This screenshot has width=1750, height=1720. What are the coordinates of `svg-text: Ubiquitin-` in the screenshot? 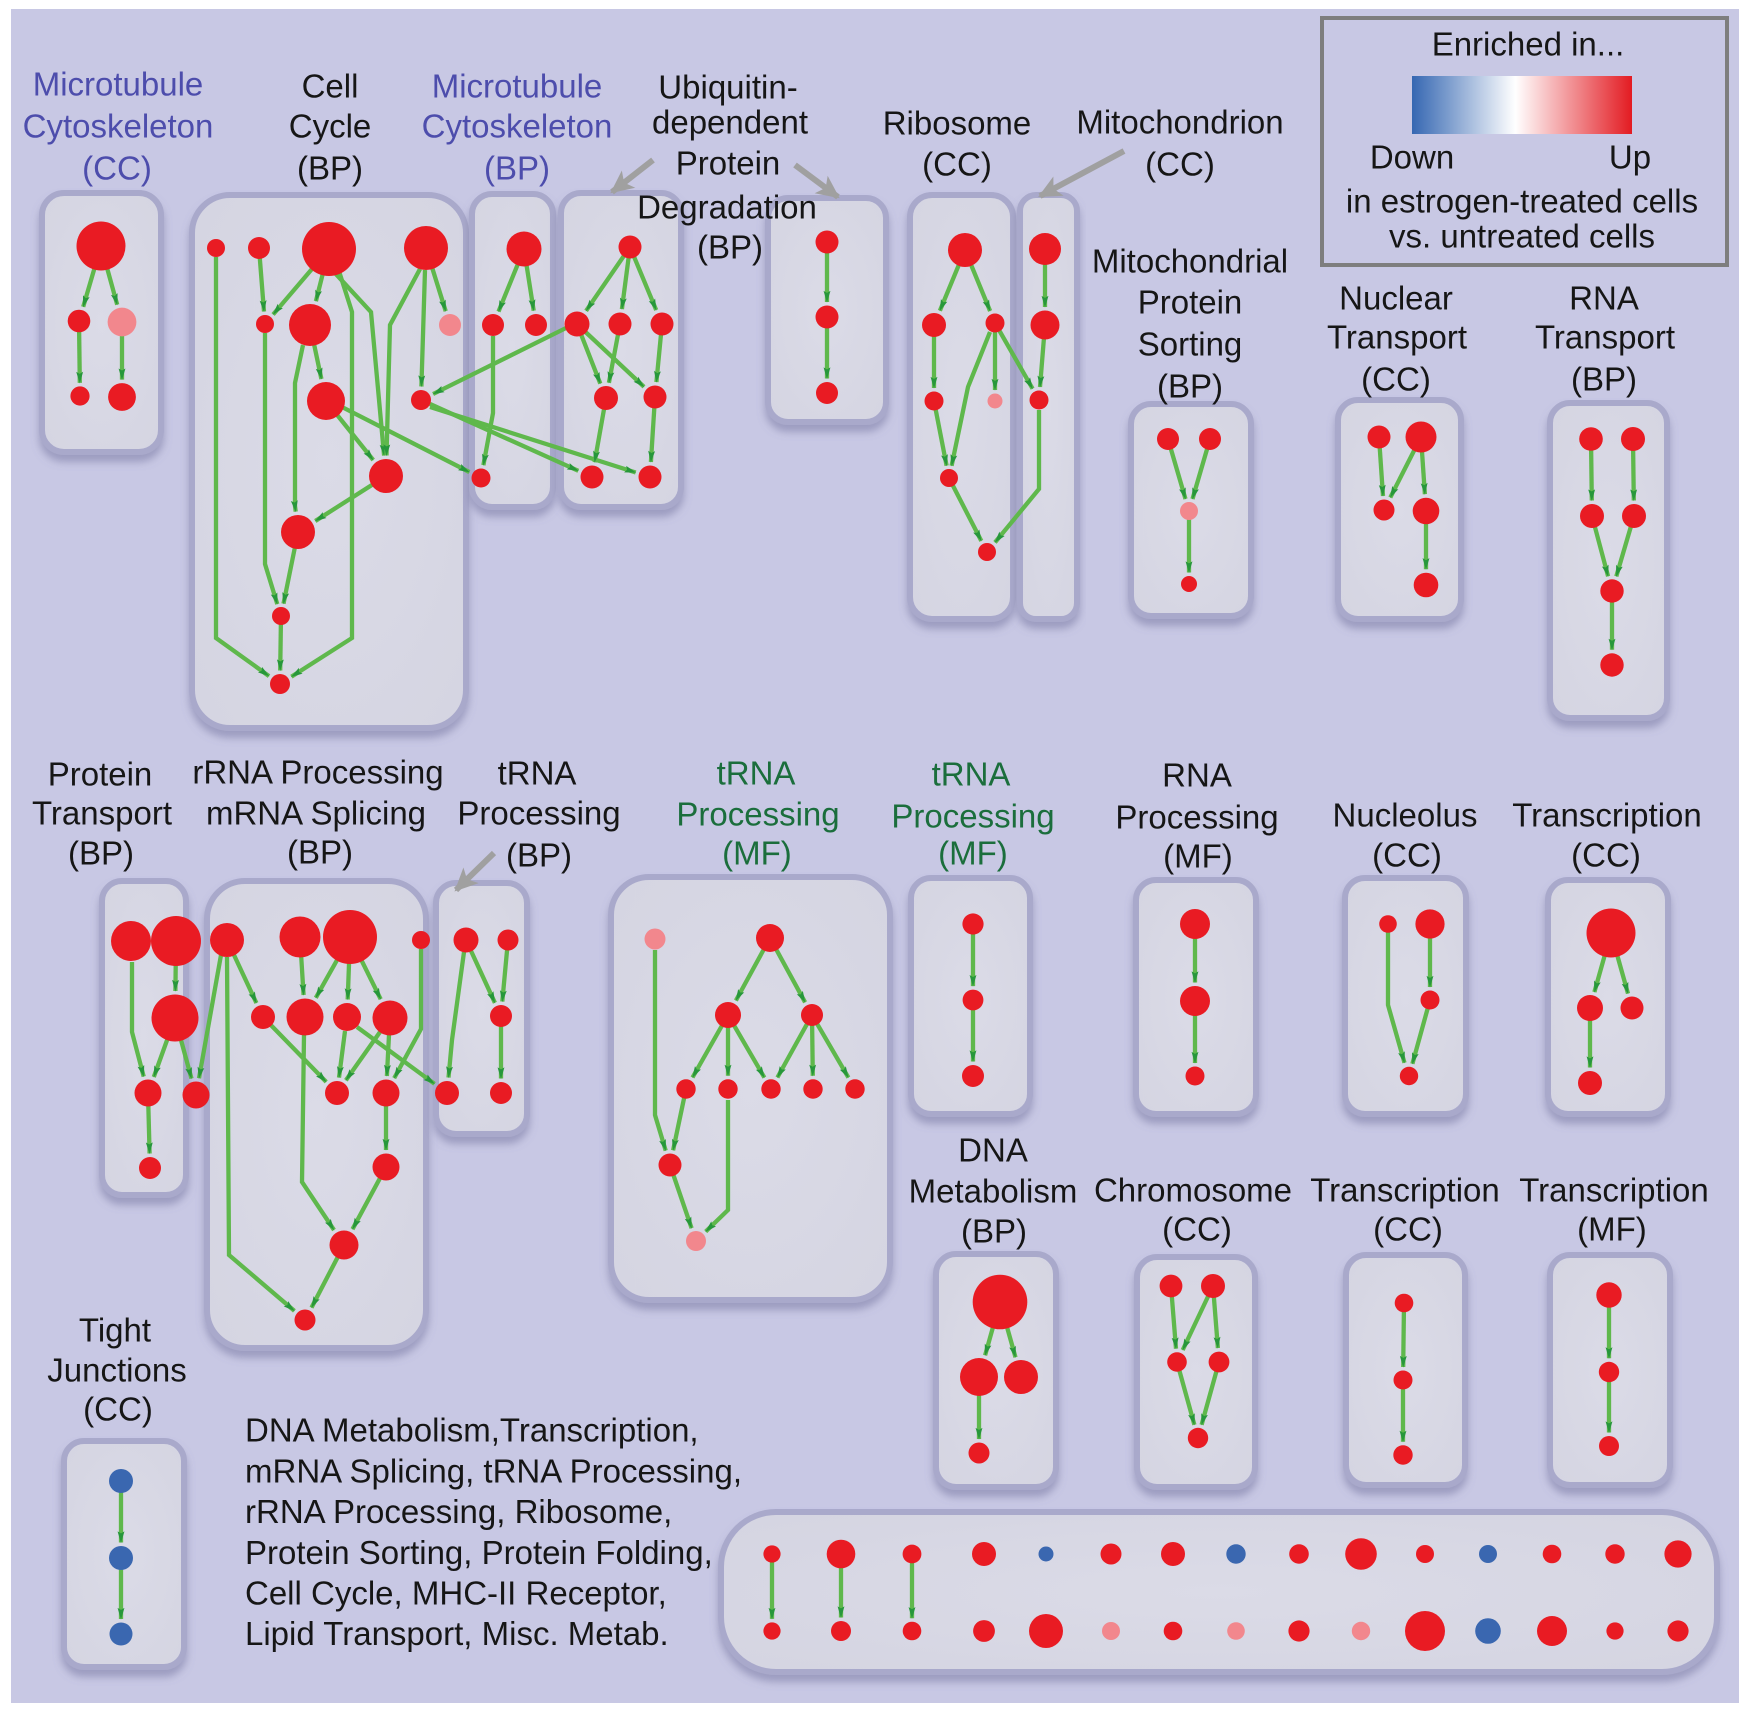 It's located at (727, 87).